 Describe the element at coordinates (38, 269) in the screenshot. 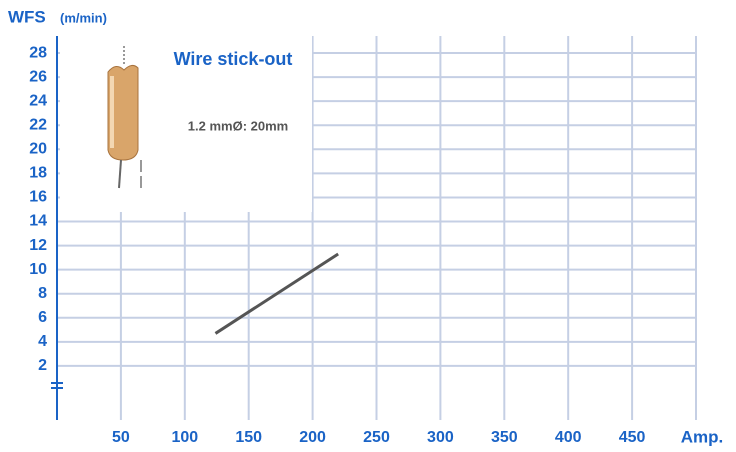

I see `y-tick-label: 10` at that location.